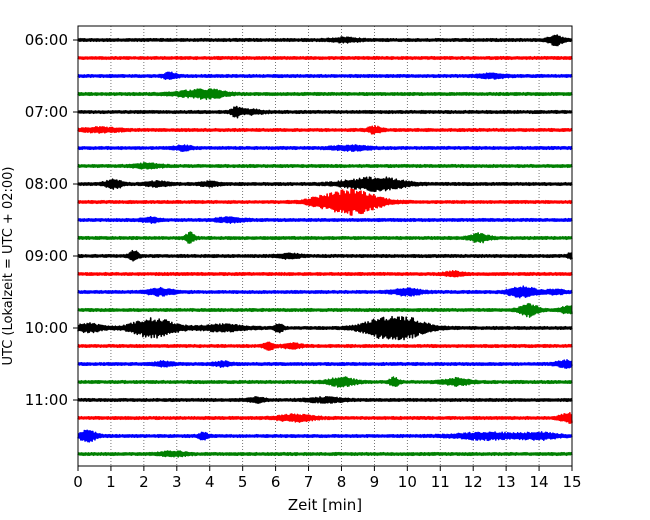 The width and height of the screenshot is (650, 520). Describe the element at coordinates (8, 266) in the screenshot. I see `y-axis-label: UTC (Lokalzeit = UTC + 02:00)` at that location.